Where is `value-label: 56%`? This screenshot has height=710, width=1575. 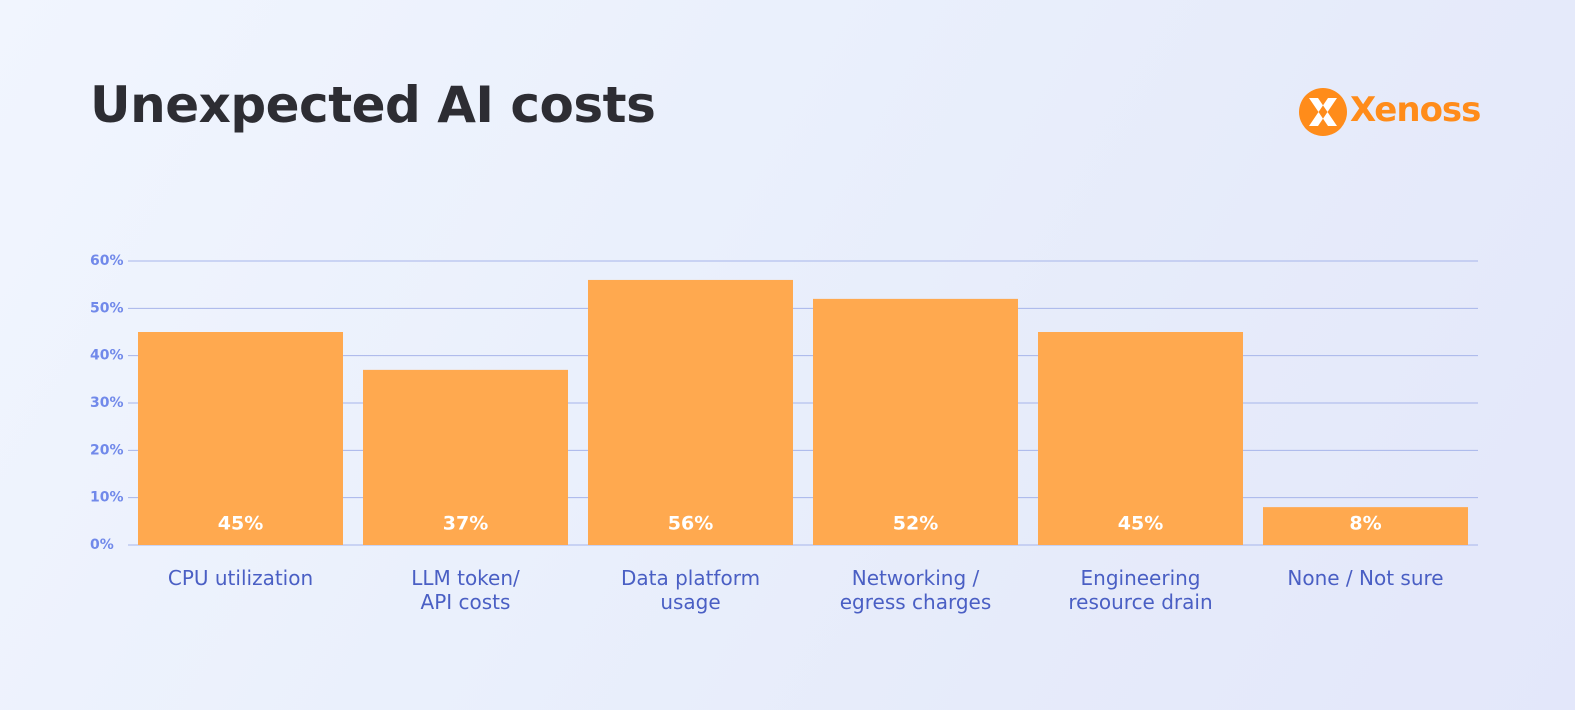 value-label: 56% is located at coordinates (690, 524).